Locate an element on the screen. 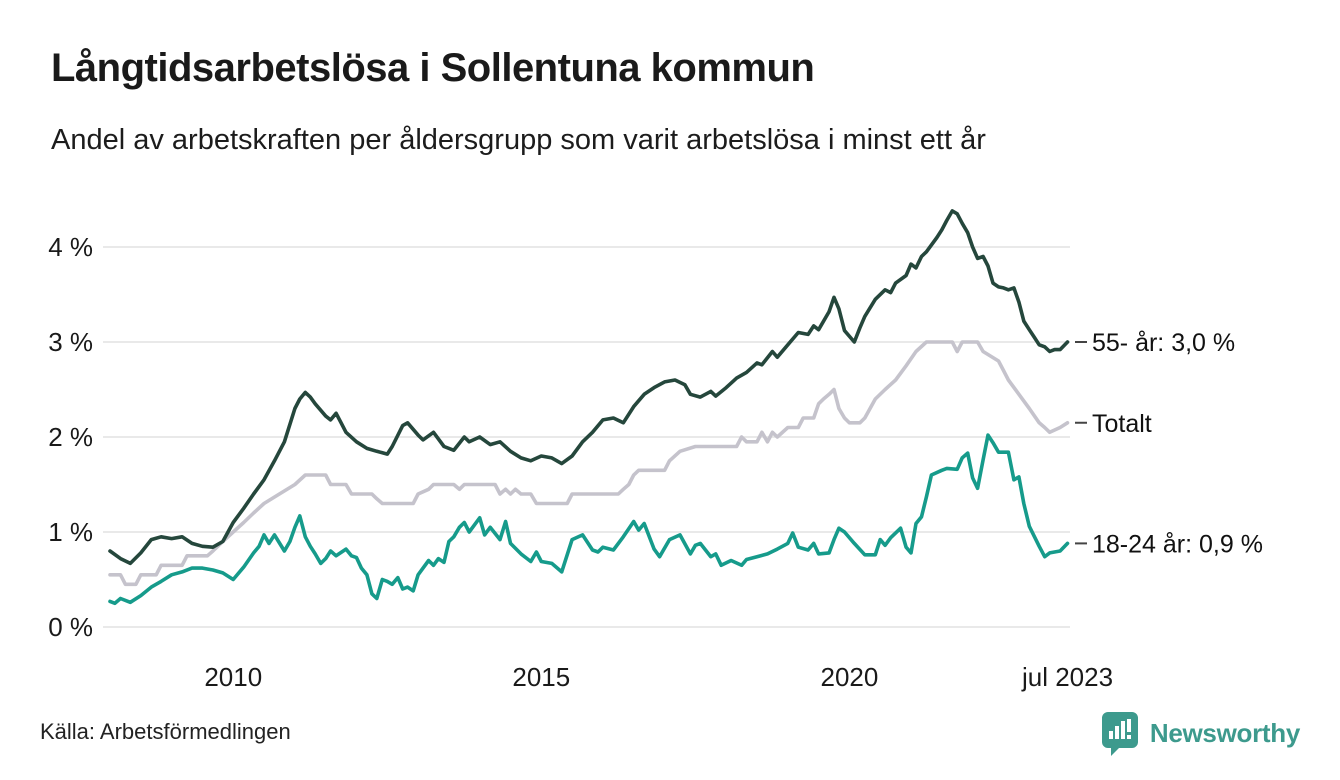 This screenshot has height=780, width=1340. source-note: Källa: Arbetsförmedlingen is located at coordinates (165, 731).